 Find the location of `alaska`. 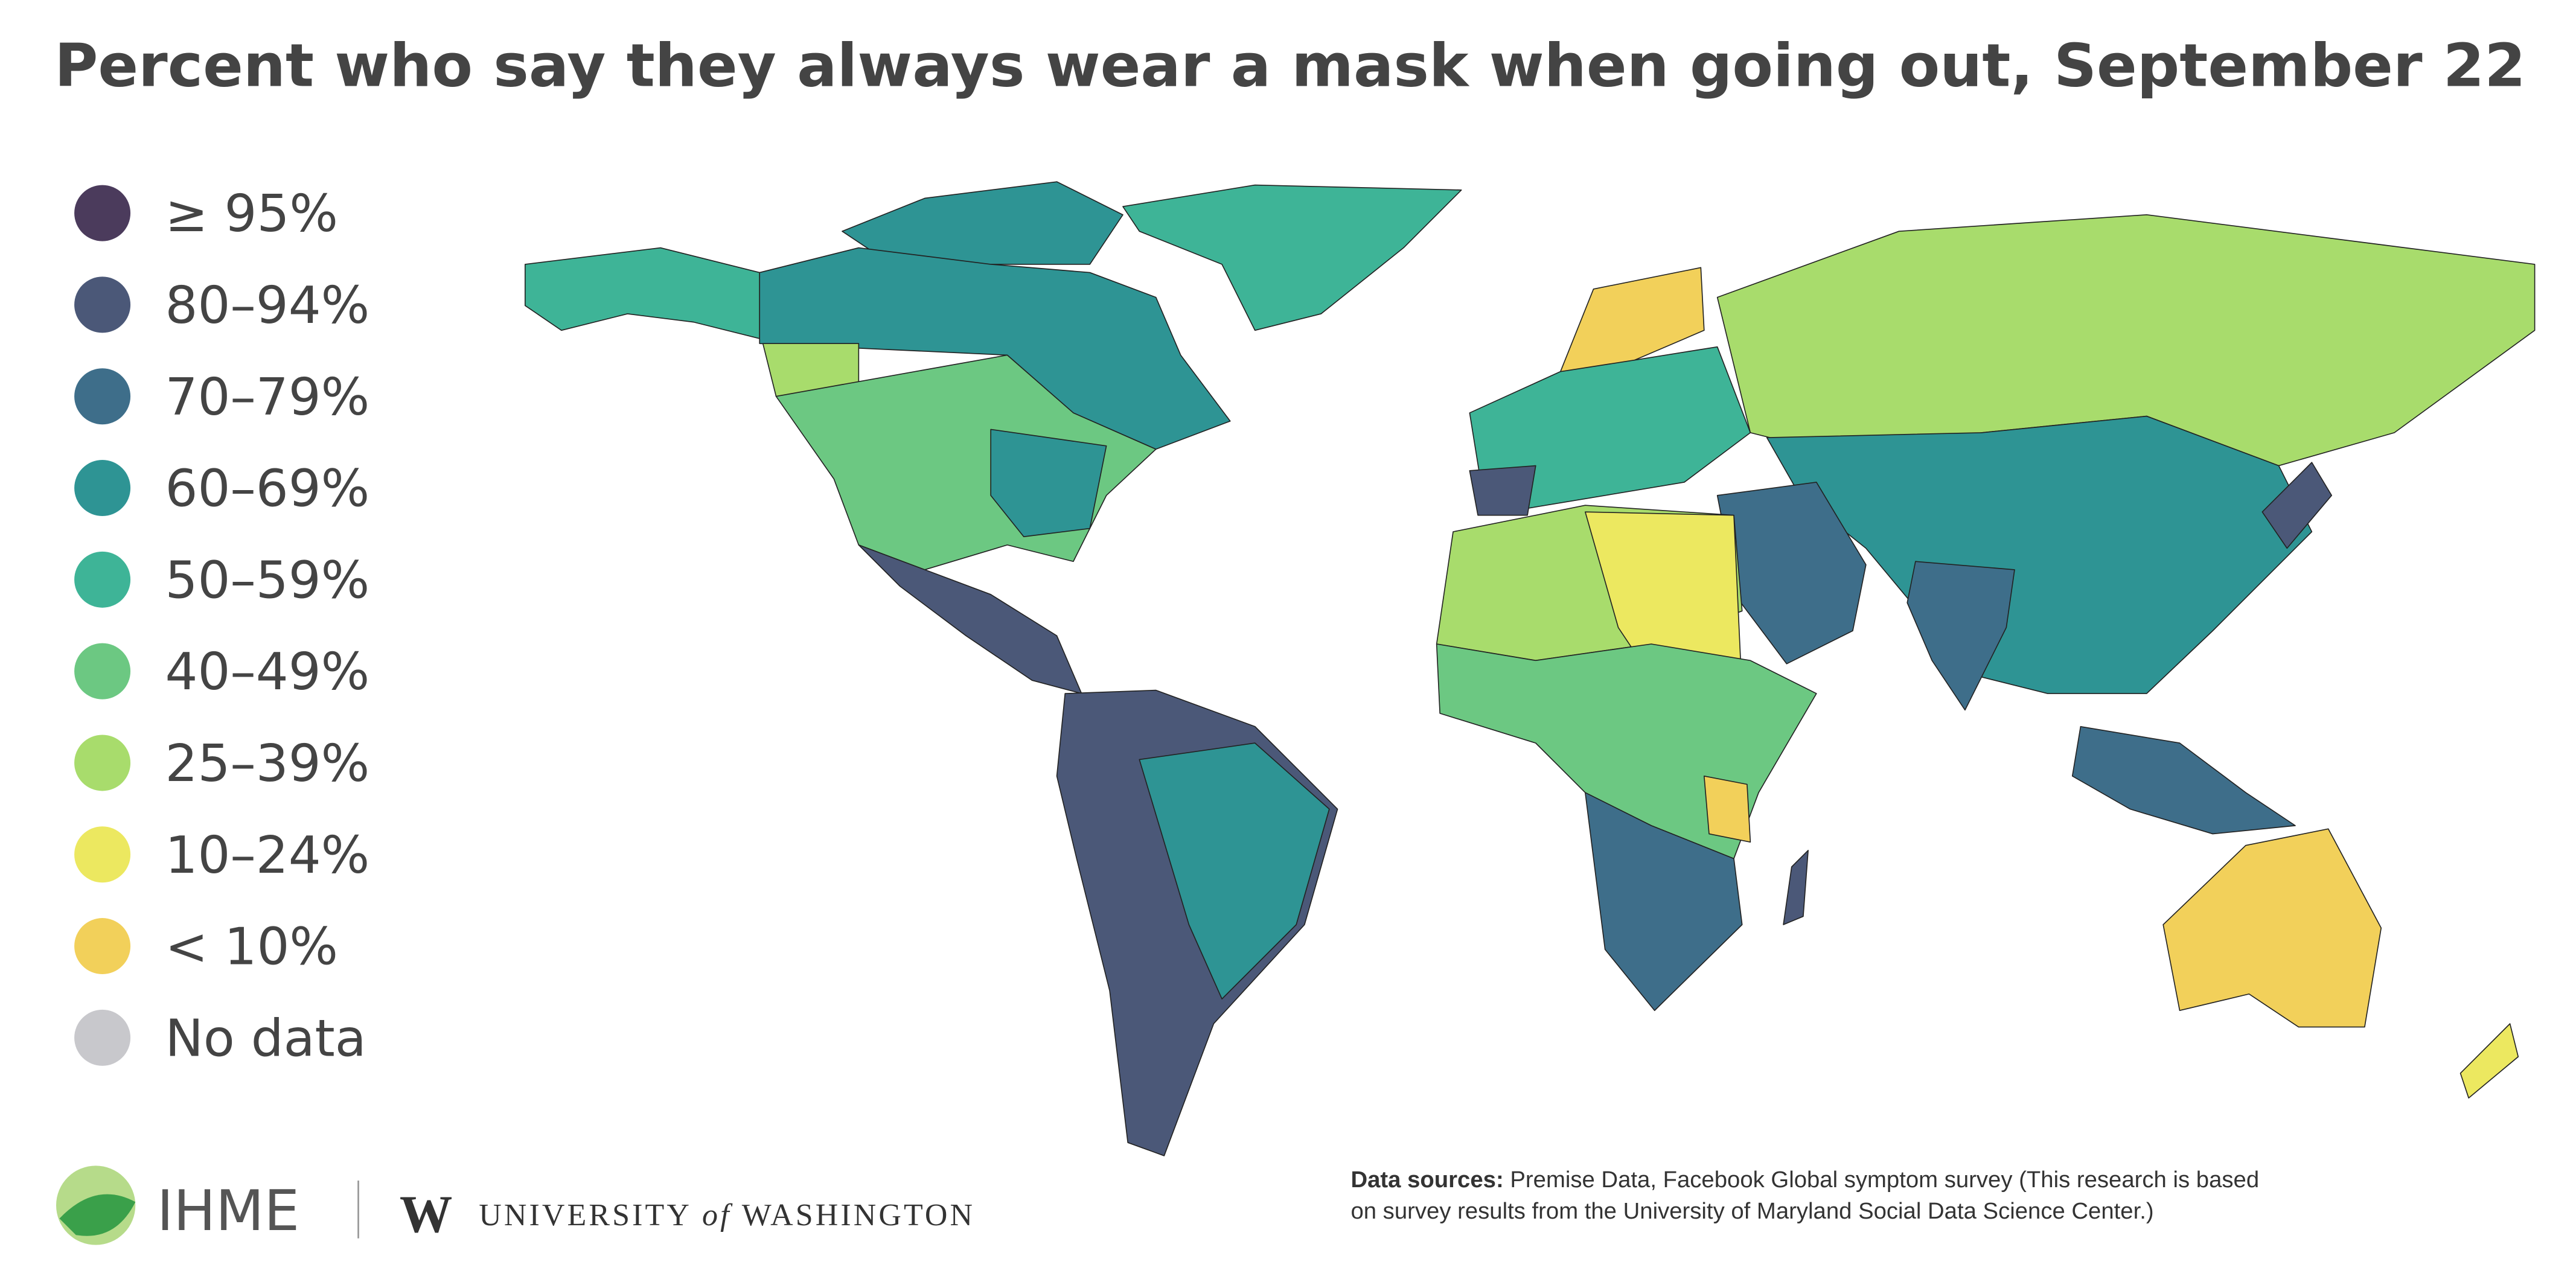

alaska is located at coordinates (643, 293).